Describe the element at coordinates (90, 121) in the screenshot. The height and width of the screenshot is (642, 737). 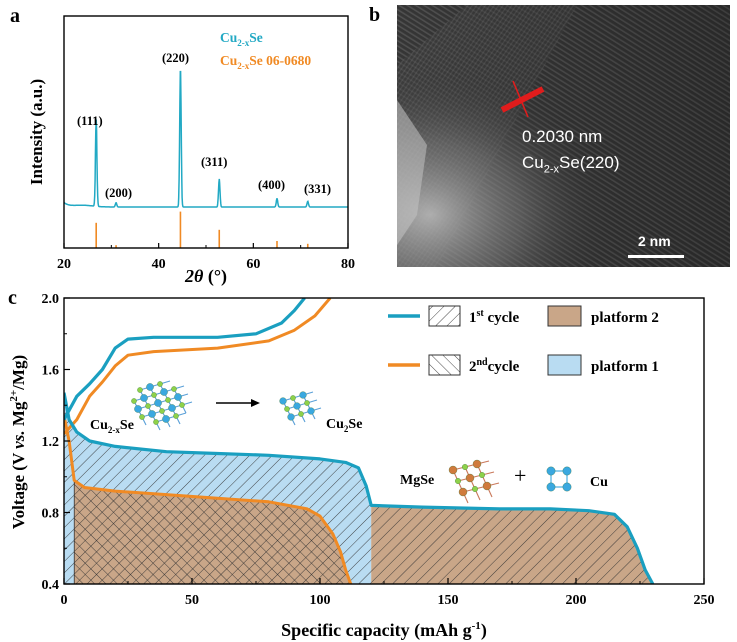
I see `peak-label-111: (111)` at that location.